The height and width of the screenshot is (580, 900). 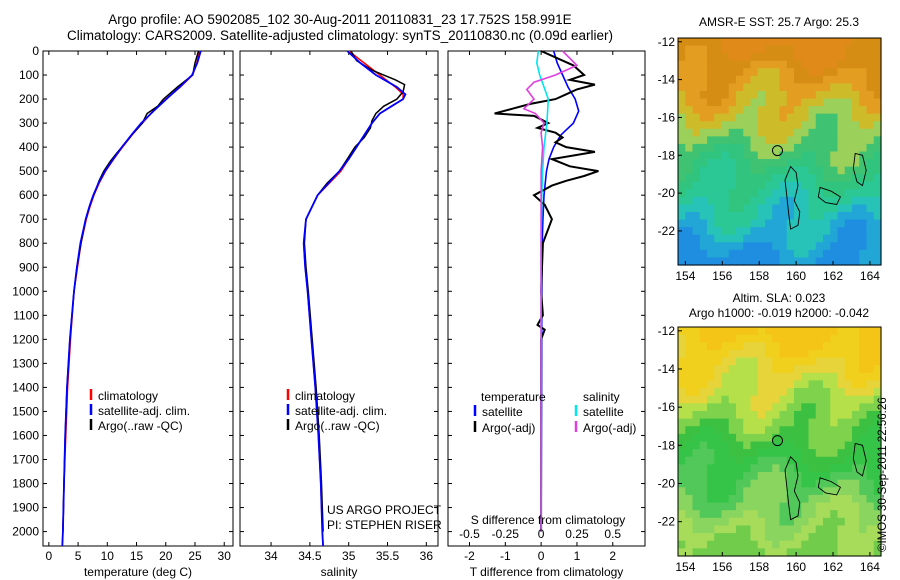 I want to click on depth-tick-label: 200, so click(x=29, y=99).